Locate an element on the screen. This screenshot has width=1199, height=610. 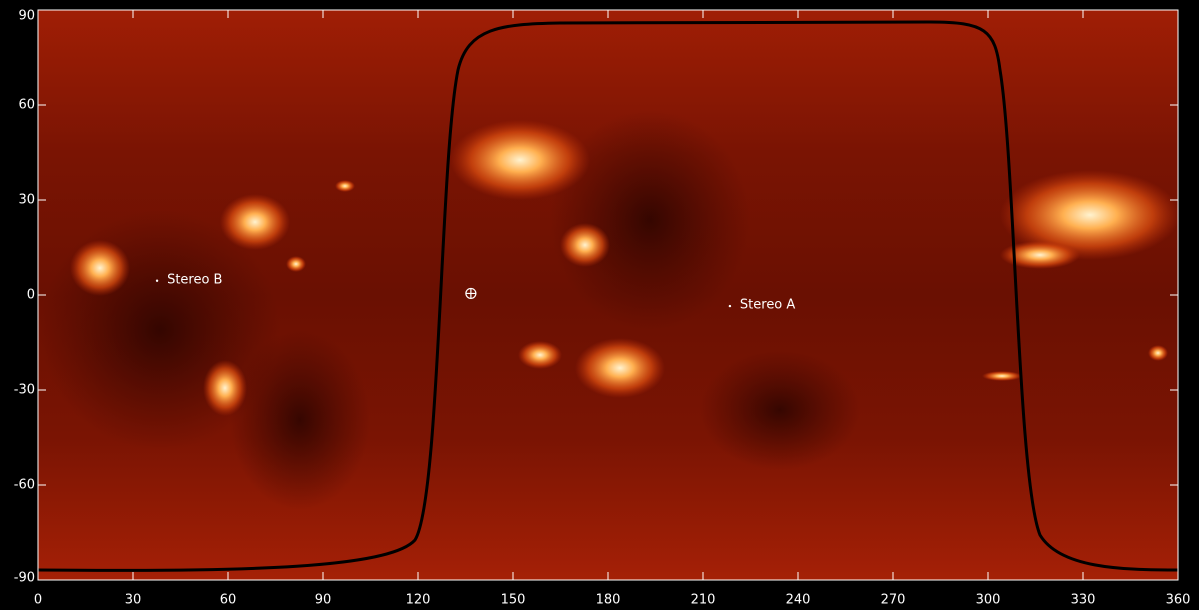
y-tick-label: -90 is located at coordinates (24, 578).